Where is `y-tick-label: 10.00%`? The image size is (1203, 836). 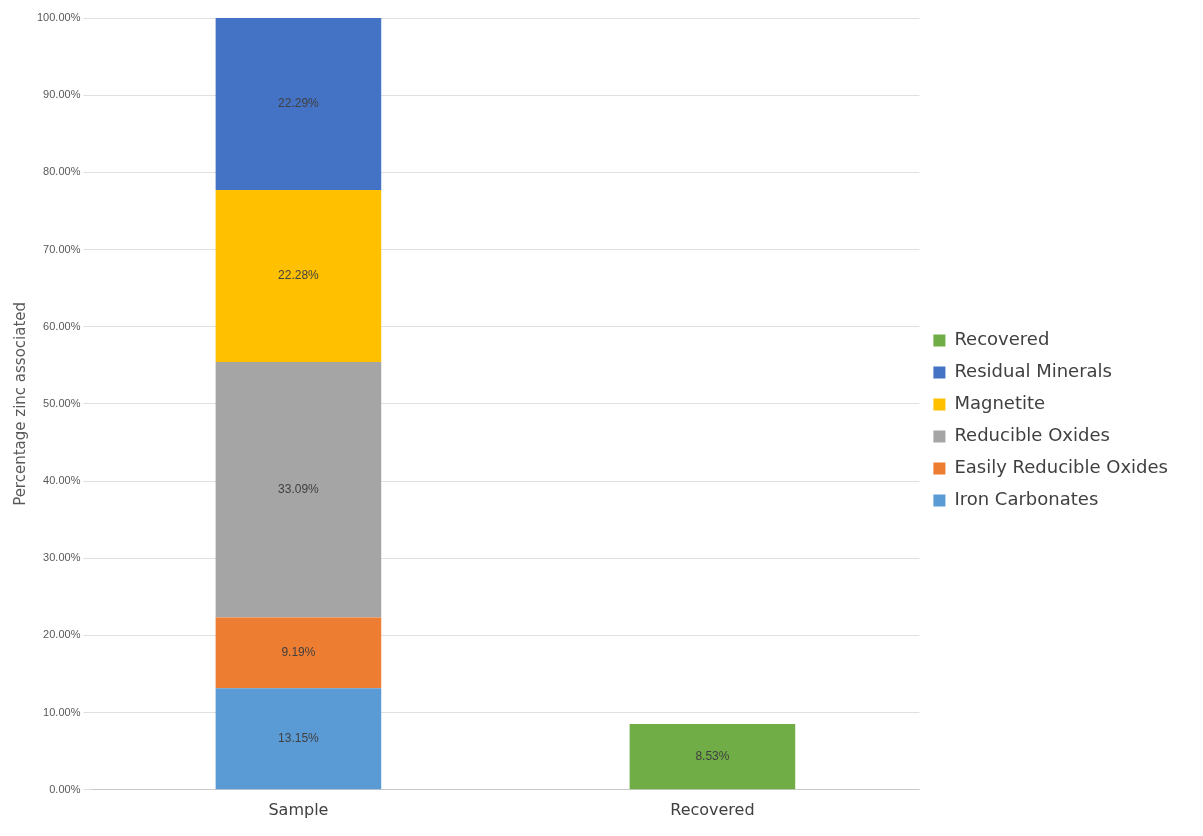 y-tick-label: 10.00% is located at coordinates (62, 711).